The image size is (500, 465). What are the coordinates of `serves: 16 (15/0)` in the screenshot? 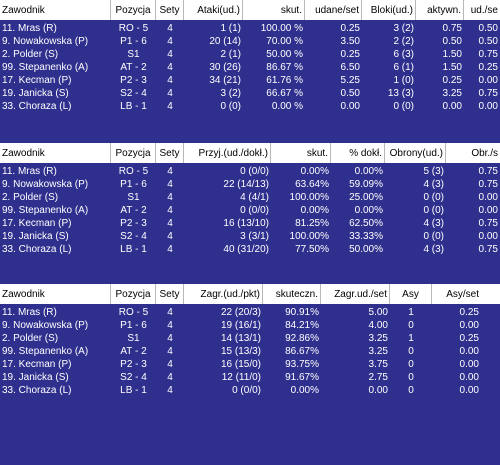 It's located at (240, 364).